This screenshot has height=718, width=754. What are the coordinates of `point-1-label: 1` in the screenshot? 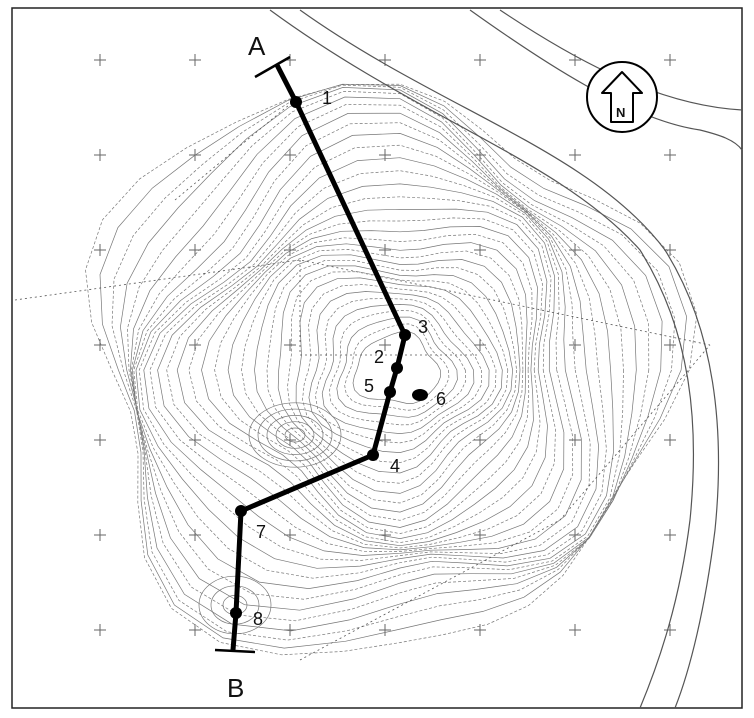 It's located at (327, 98).